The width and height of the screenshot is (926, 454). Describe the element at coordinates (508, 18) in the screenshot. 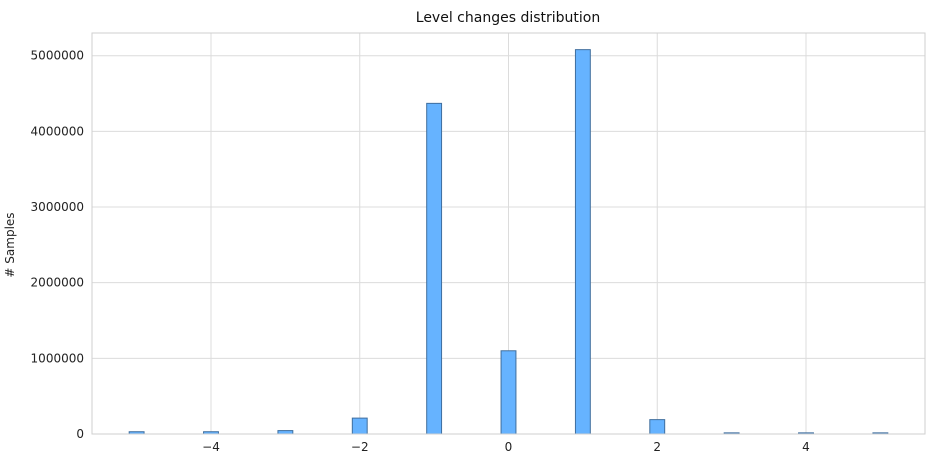

I see `chart-title: Level changes distribution` at that location.